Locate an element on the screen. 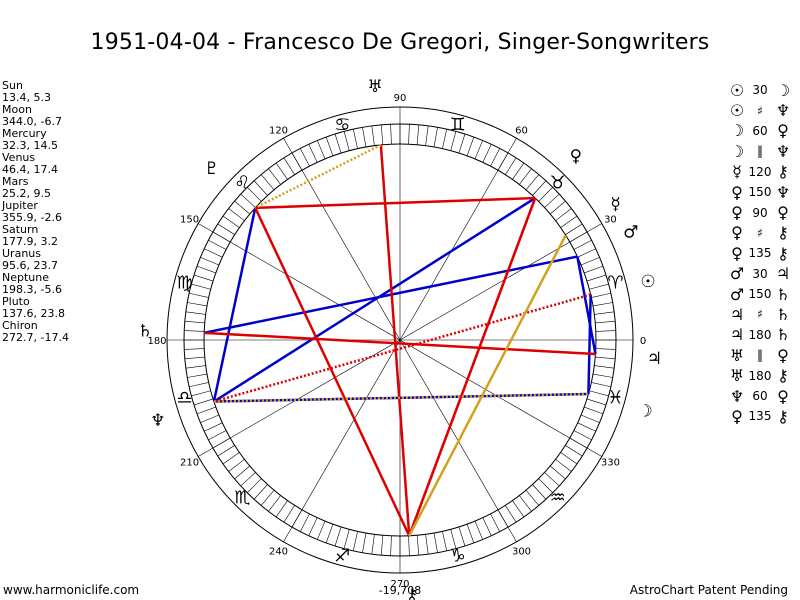 This screenshot has width=800, height=600. aspect-angle: ♯ is located at coordinates (760, 110).